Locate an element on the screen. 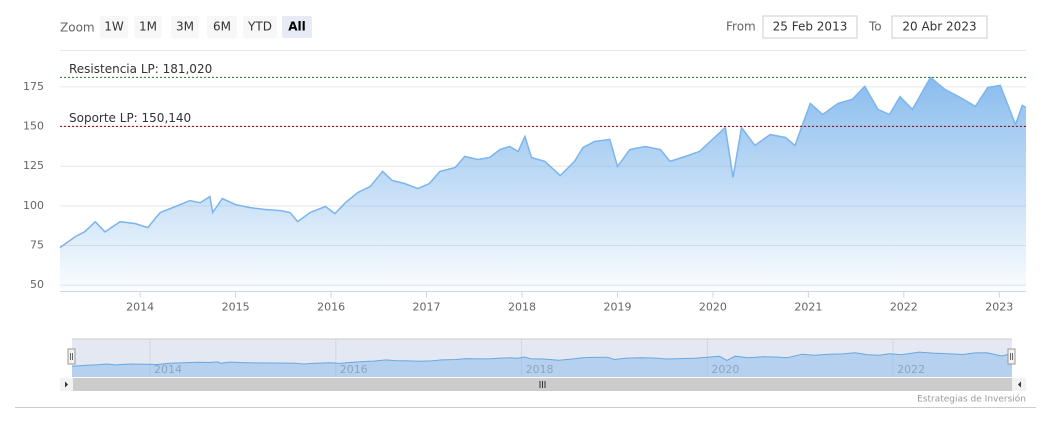 The height and width of the screenshot is (426, 1045). scroll-right is located at coordinates (1019, 384).